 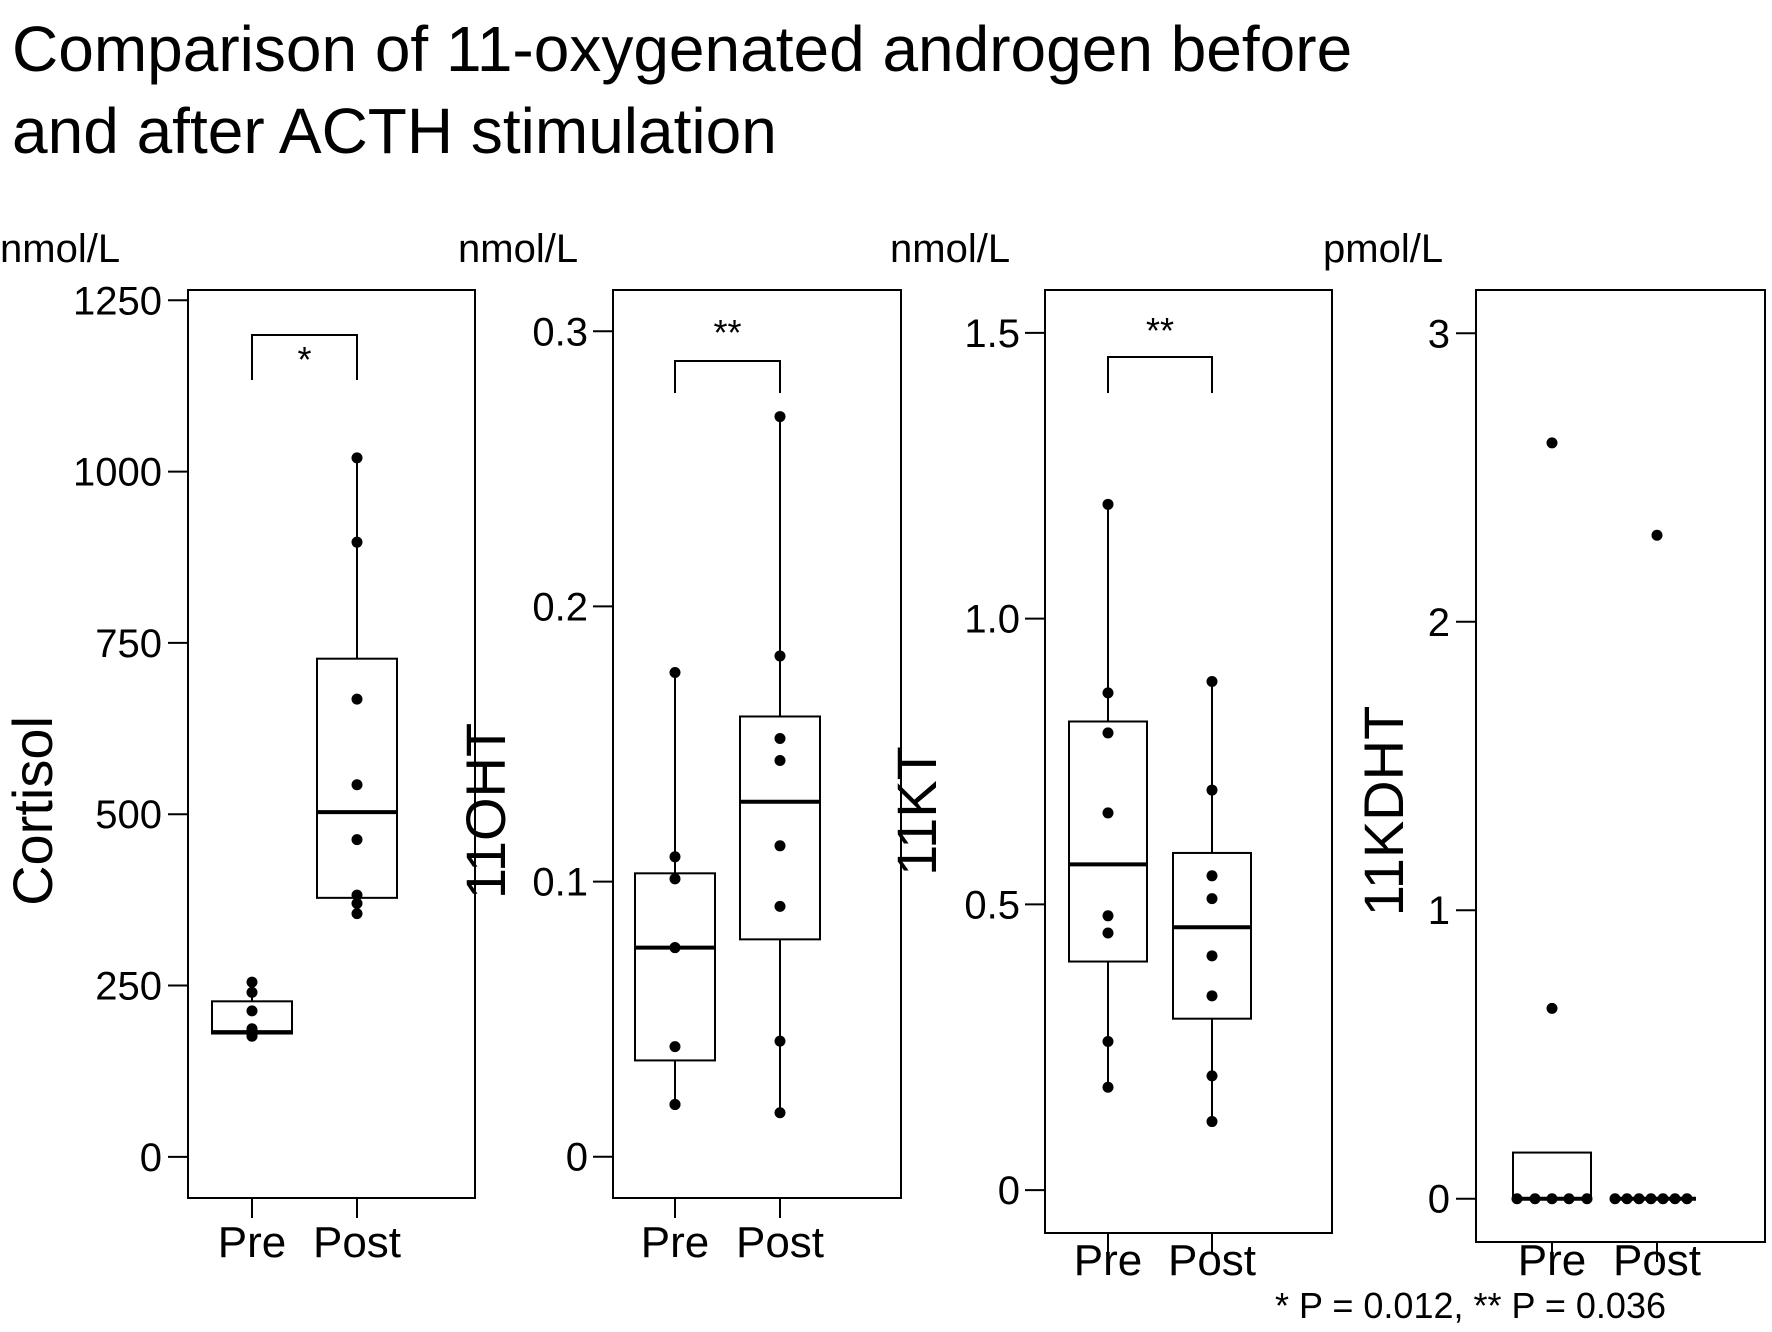 What do you see at coordinates (1439, 334) in the screenshot?
I see `y-tick-label: 3` at bounding box center [1439, 334].